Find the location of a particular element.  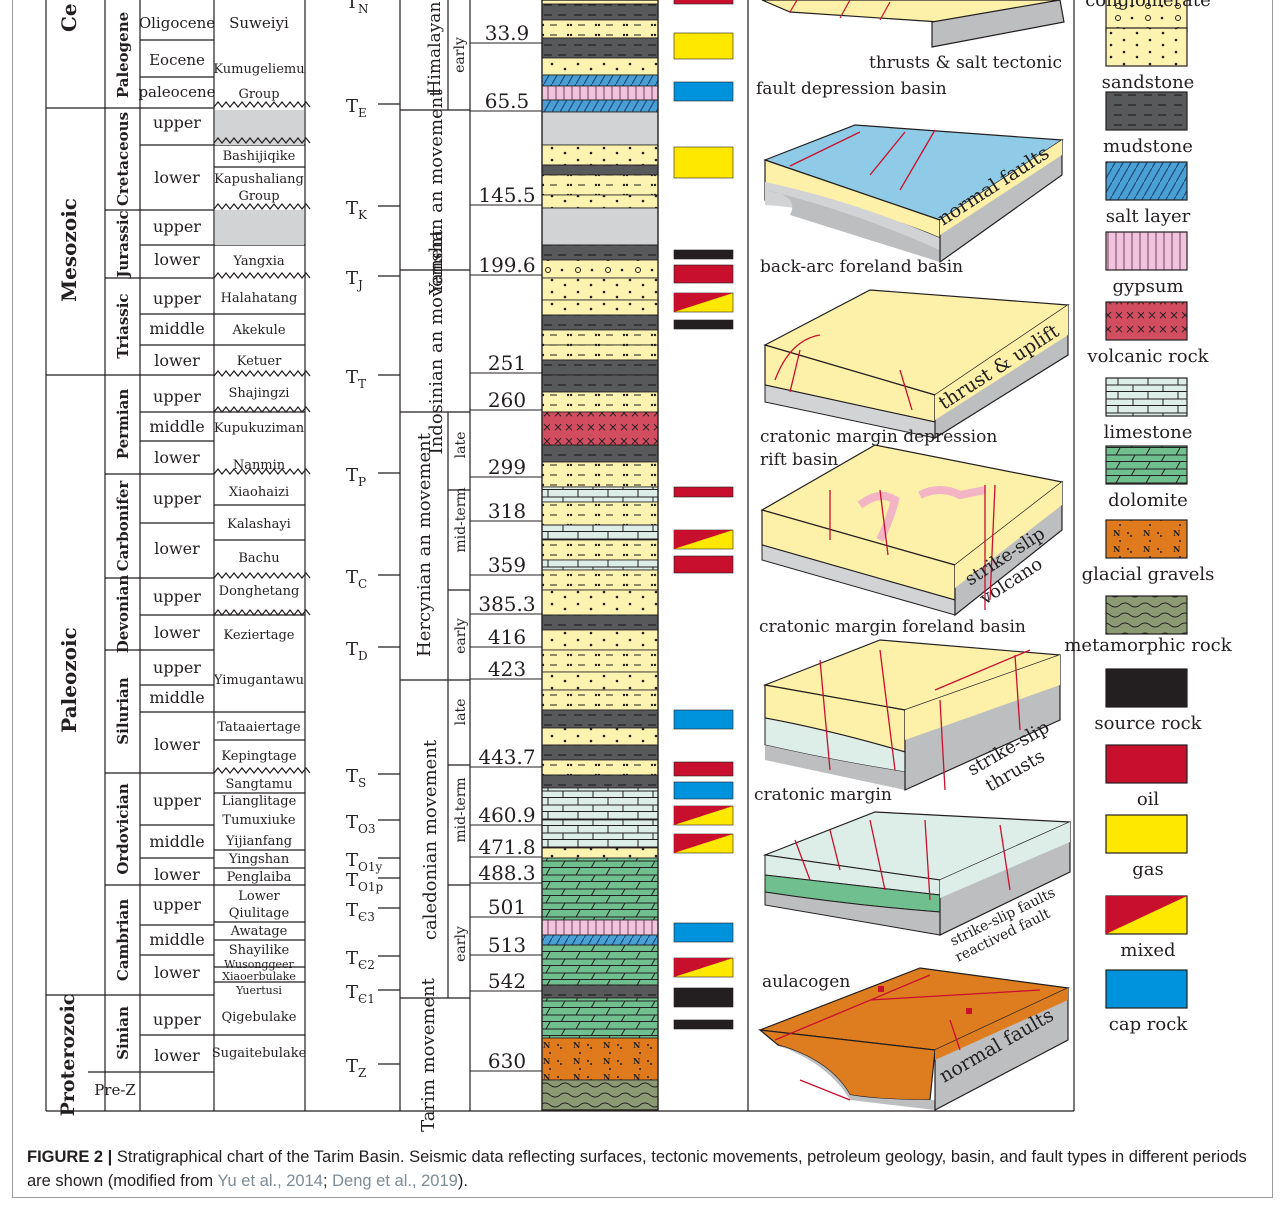

period-label: Ordovician is located at coordinates (123, 828).